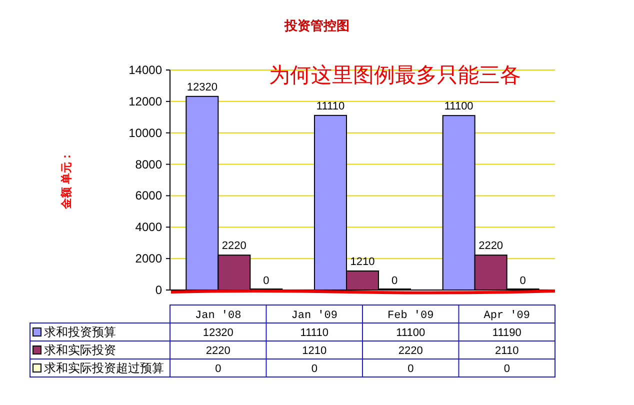 This screenshot has width=634, height=405. I want to click on y-tick-label: 0, so click(158, 290).